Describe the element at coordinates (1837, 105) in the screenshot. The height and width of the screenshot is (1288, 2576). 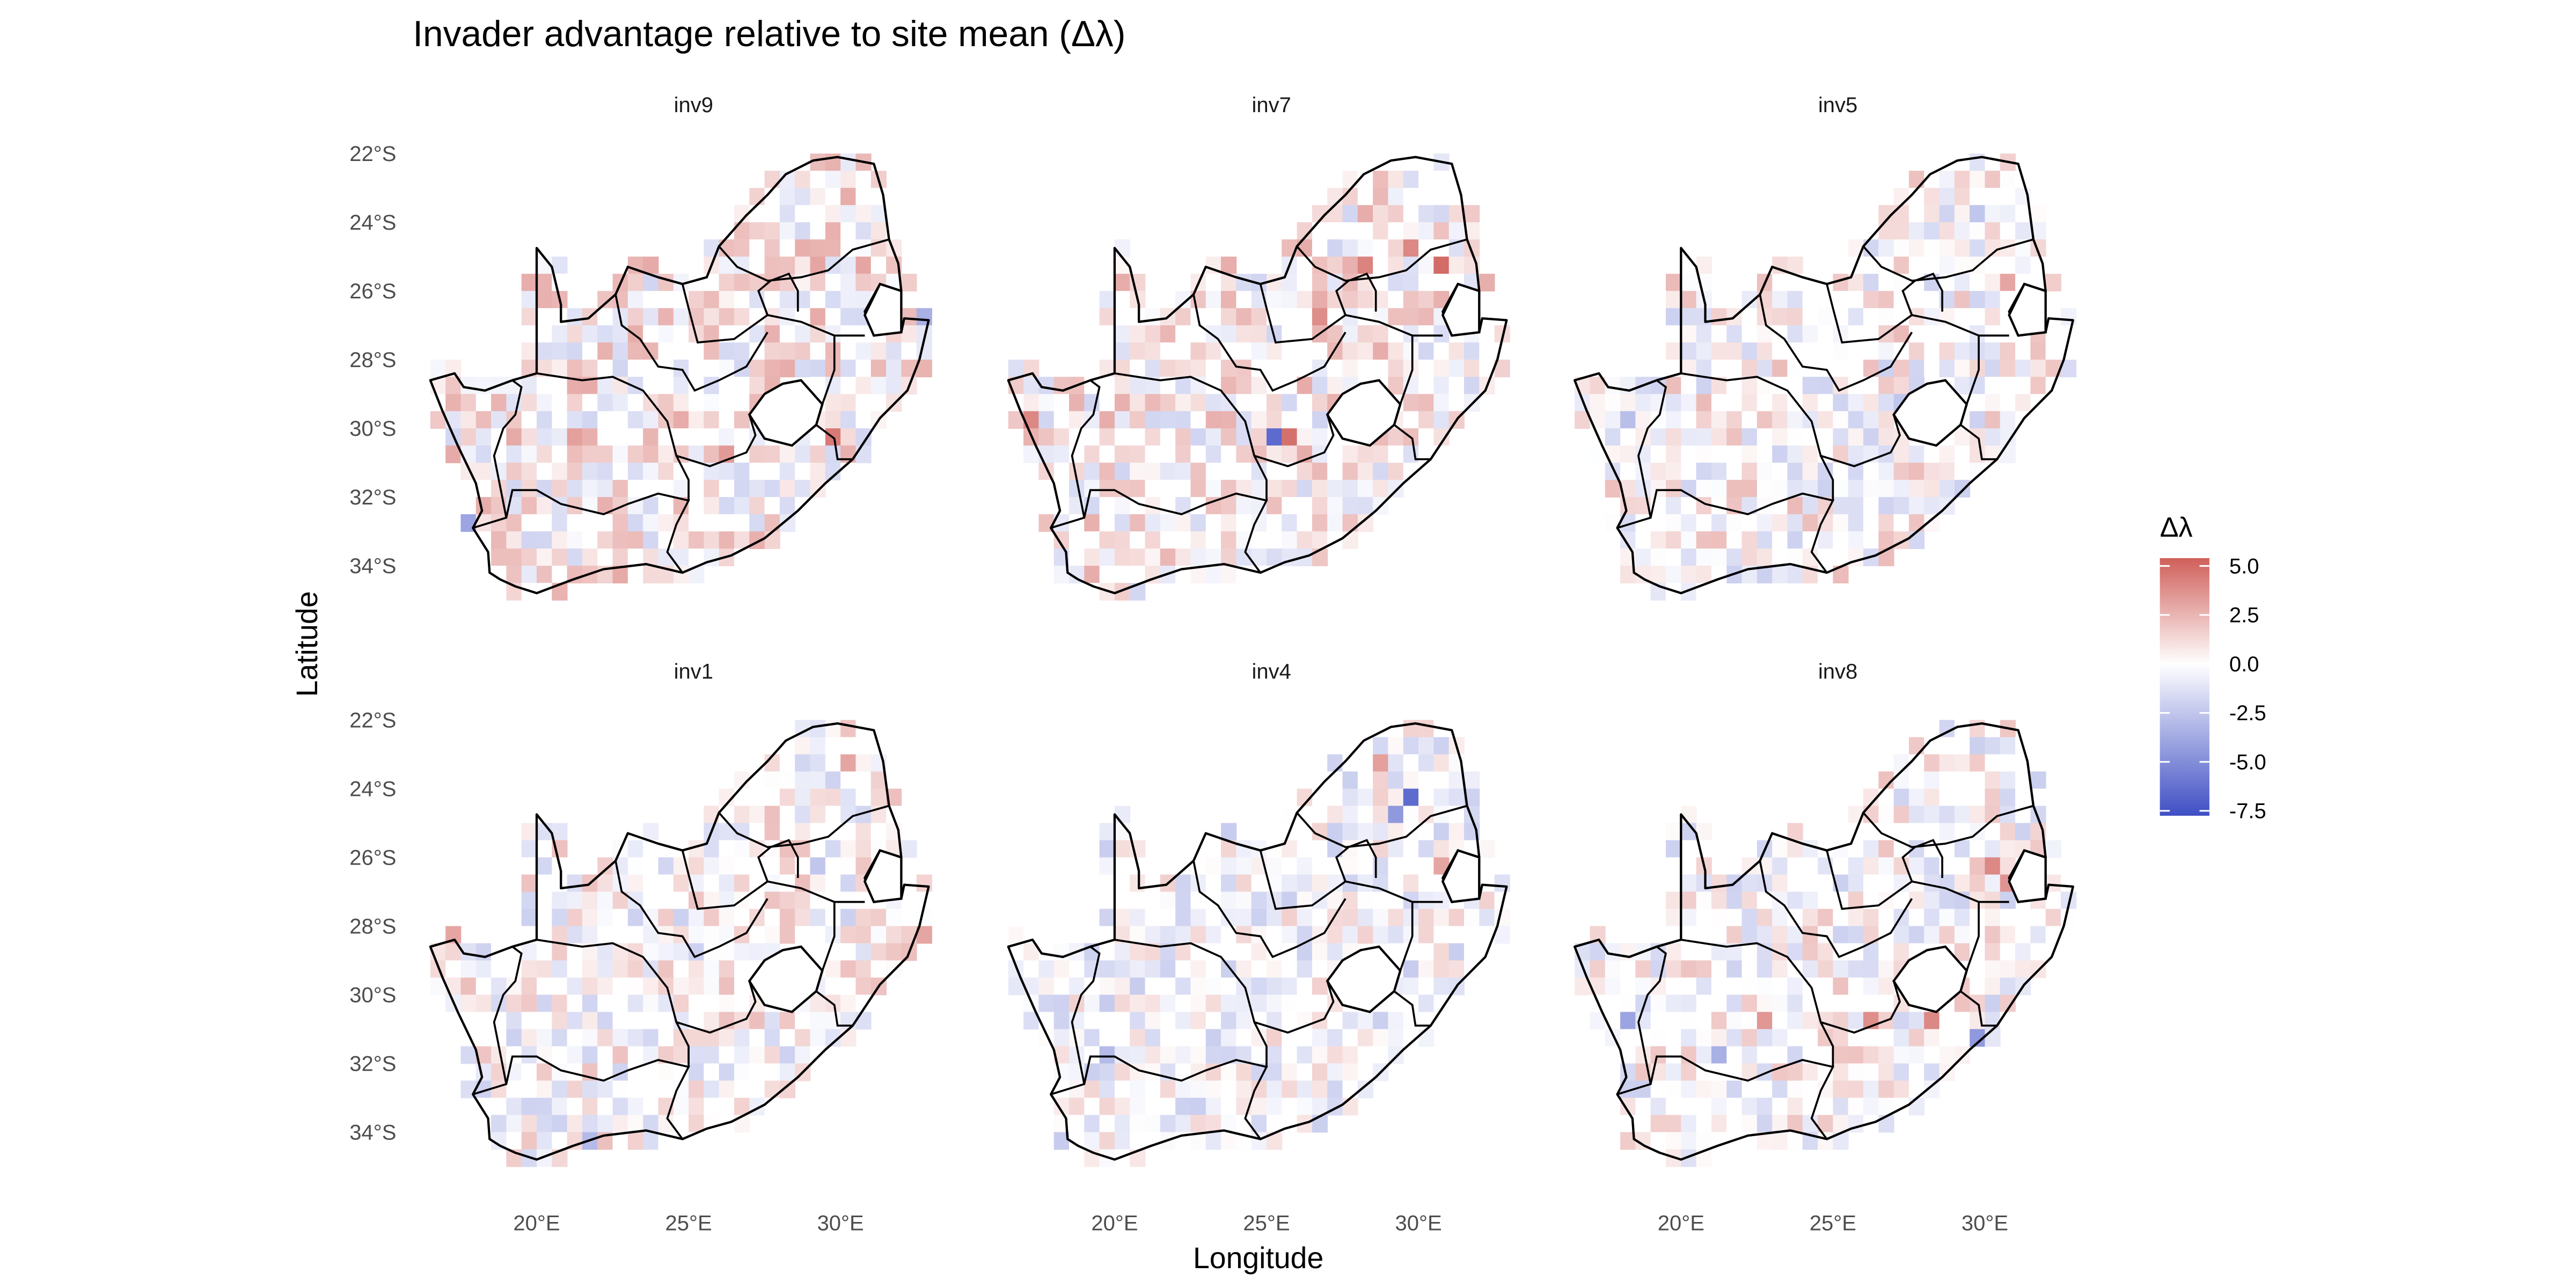
I see `facet-label: inv5` at that location.